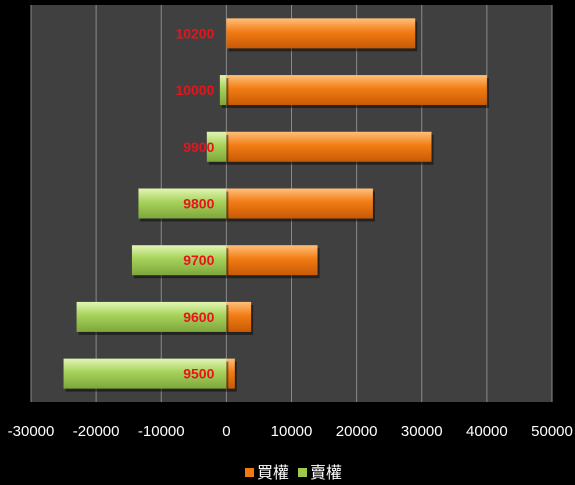  What do you see at coordinates (422, 431) in the screenshot?
I see `x-tick-label: 30000` at bounding box center [422, 431].